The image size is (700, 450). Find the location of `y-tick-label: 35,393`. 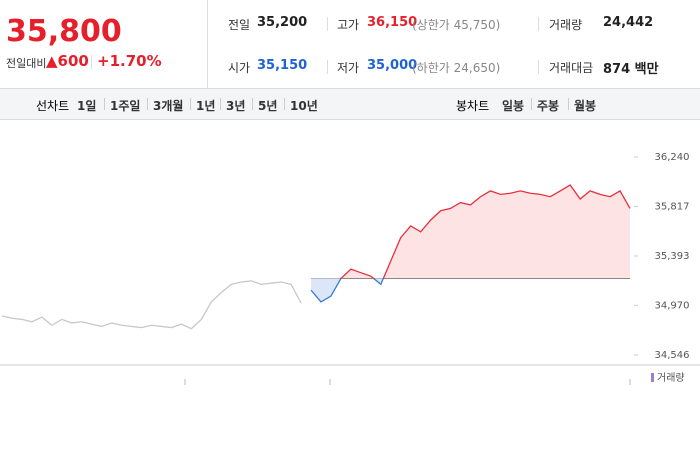

y-tick-label: 35,393 is located at coordinates (672, 256).